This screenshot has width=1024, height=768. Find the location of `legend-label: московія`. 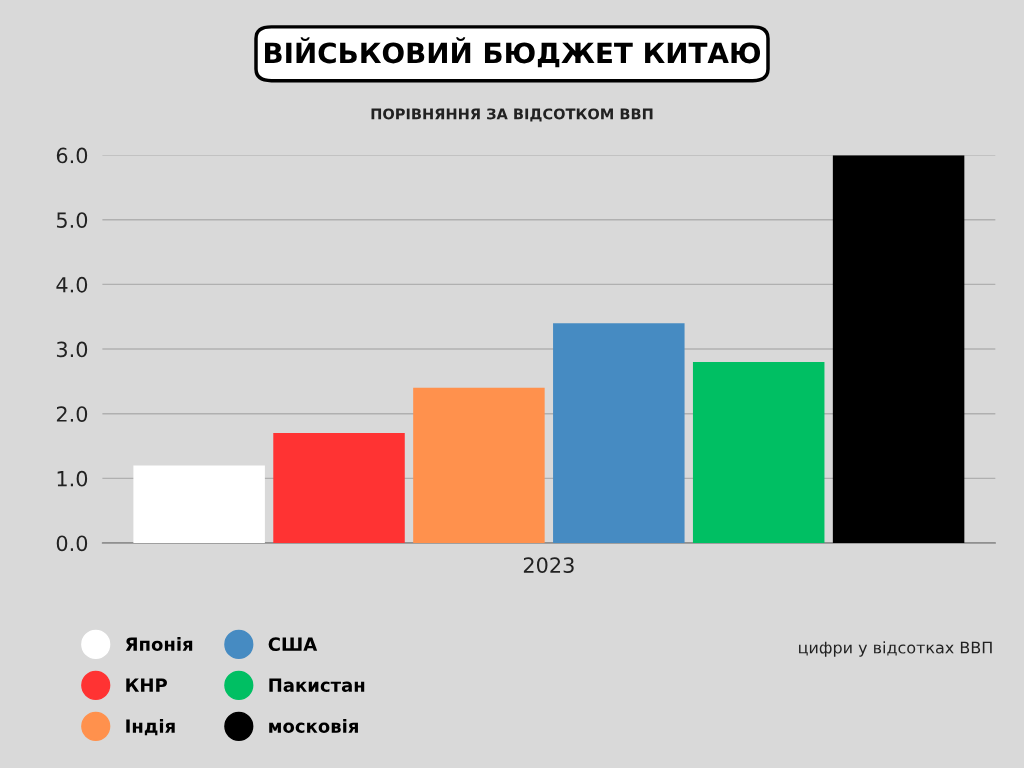

legend-label: московія is located at coordinates (313, 725).